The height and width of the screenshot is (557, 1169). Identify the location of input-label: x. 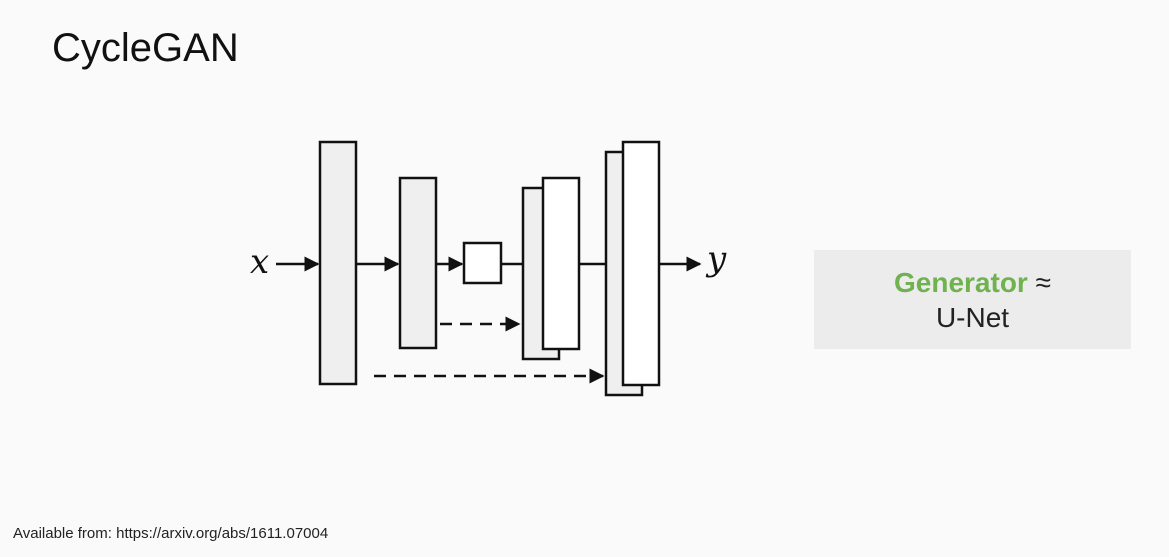
(259, 262).